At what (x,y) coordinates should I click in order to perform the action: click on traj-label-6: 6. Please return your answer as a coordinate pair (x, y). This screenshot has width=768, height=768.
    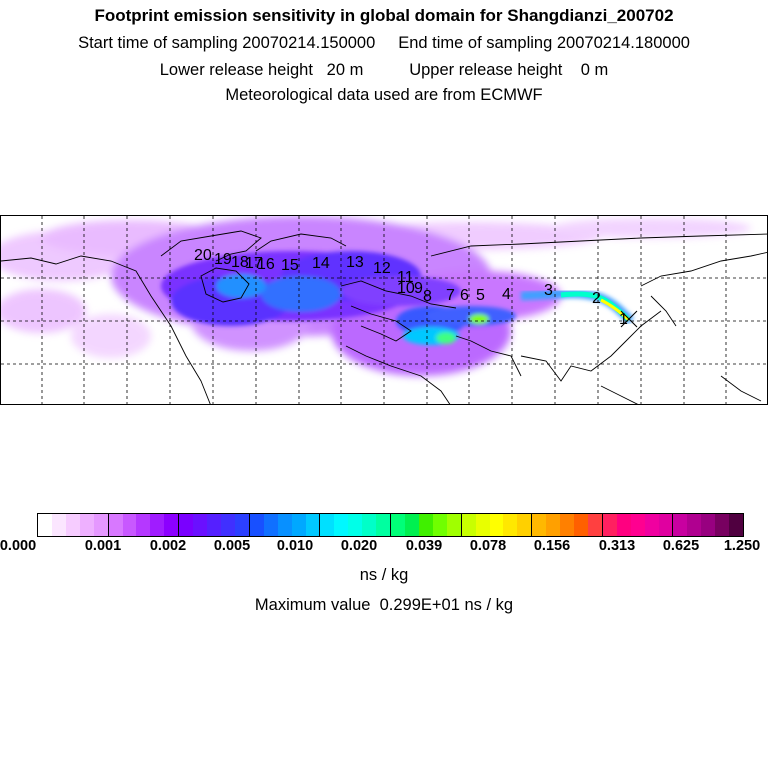
    Looking at the image, I should click on (464, 295).